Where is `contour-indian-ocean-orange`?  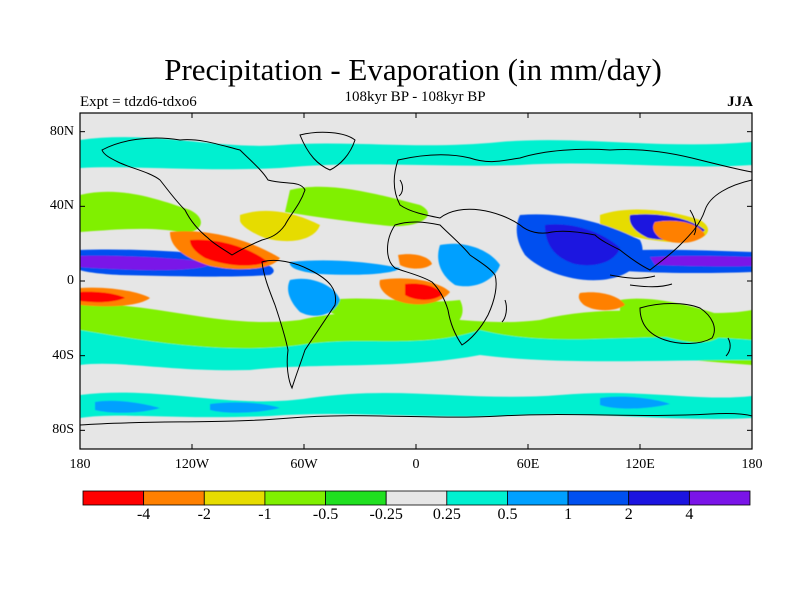 contour-indian-ocean-orange is located at coordinates (601, 301).